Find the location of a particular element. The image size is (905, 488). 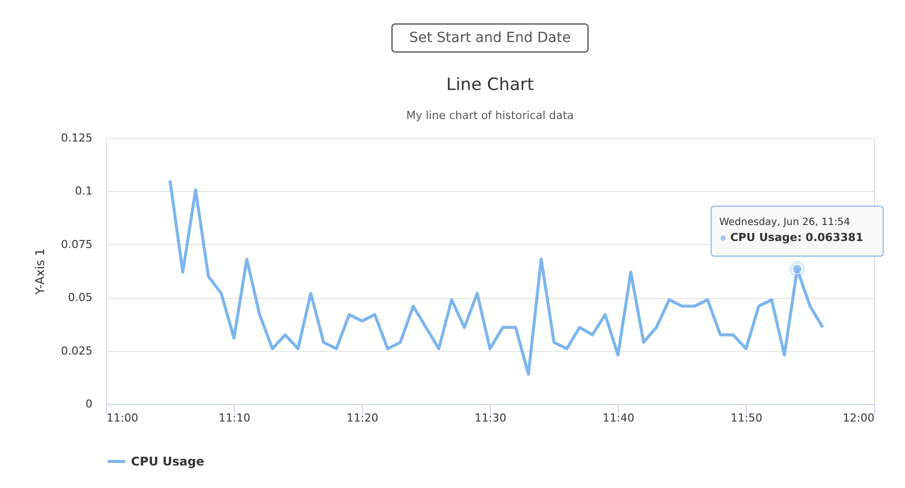

annotation: CPU Usage: 0.063381 is located at coordinates (797, 237).